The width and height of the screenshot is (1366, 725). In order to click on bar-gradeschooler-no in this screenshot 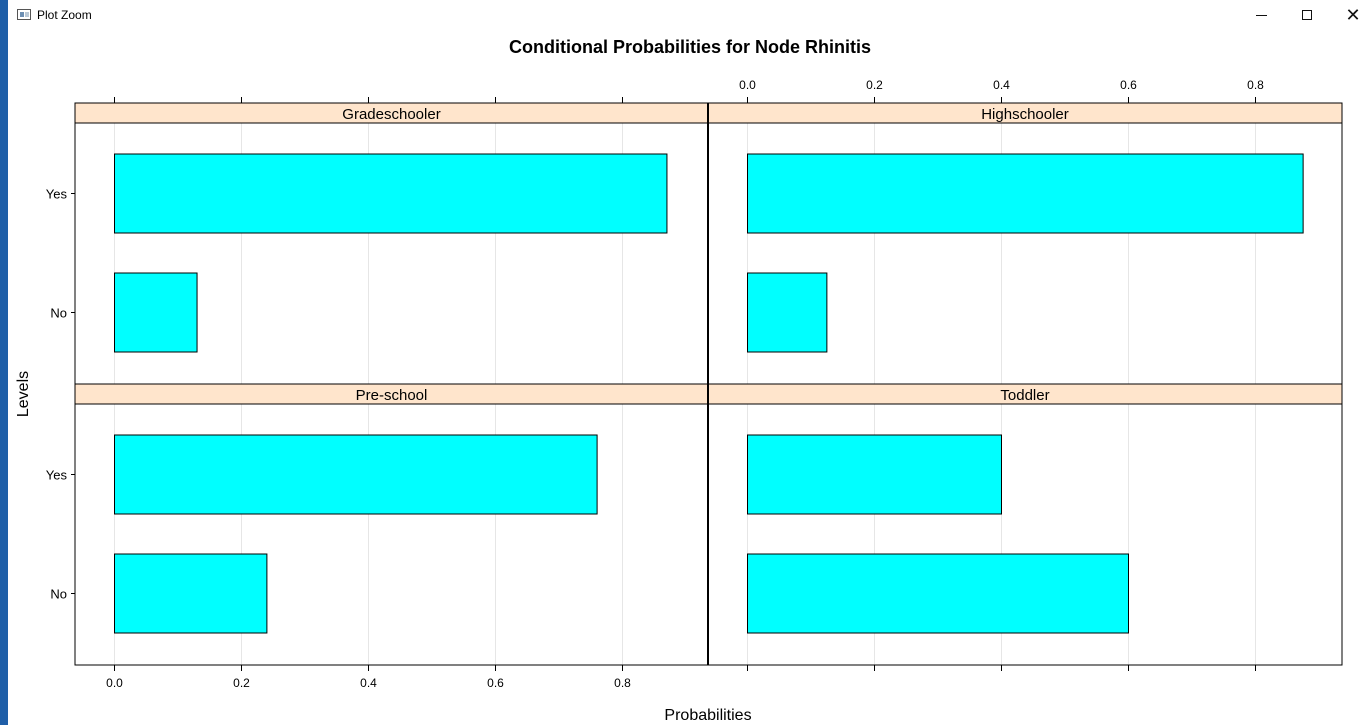, I will do `click(156, 312)`.